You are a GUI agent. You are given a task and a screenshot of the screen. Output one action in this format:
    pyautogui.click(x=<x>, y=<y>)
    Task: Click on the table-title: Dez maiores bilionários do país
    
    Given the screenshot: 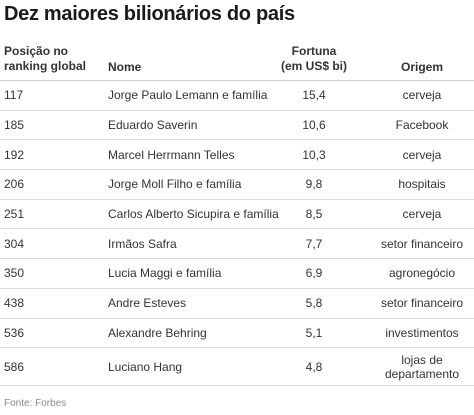 What is the action you would take?
    pyautogui.click(x=149, y=14)
    